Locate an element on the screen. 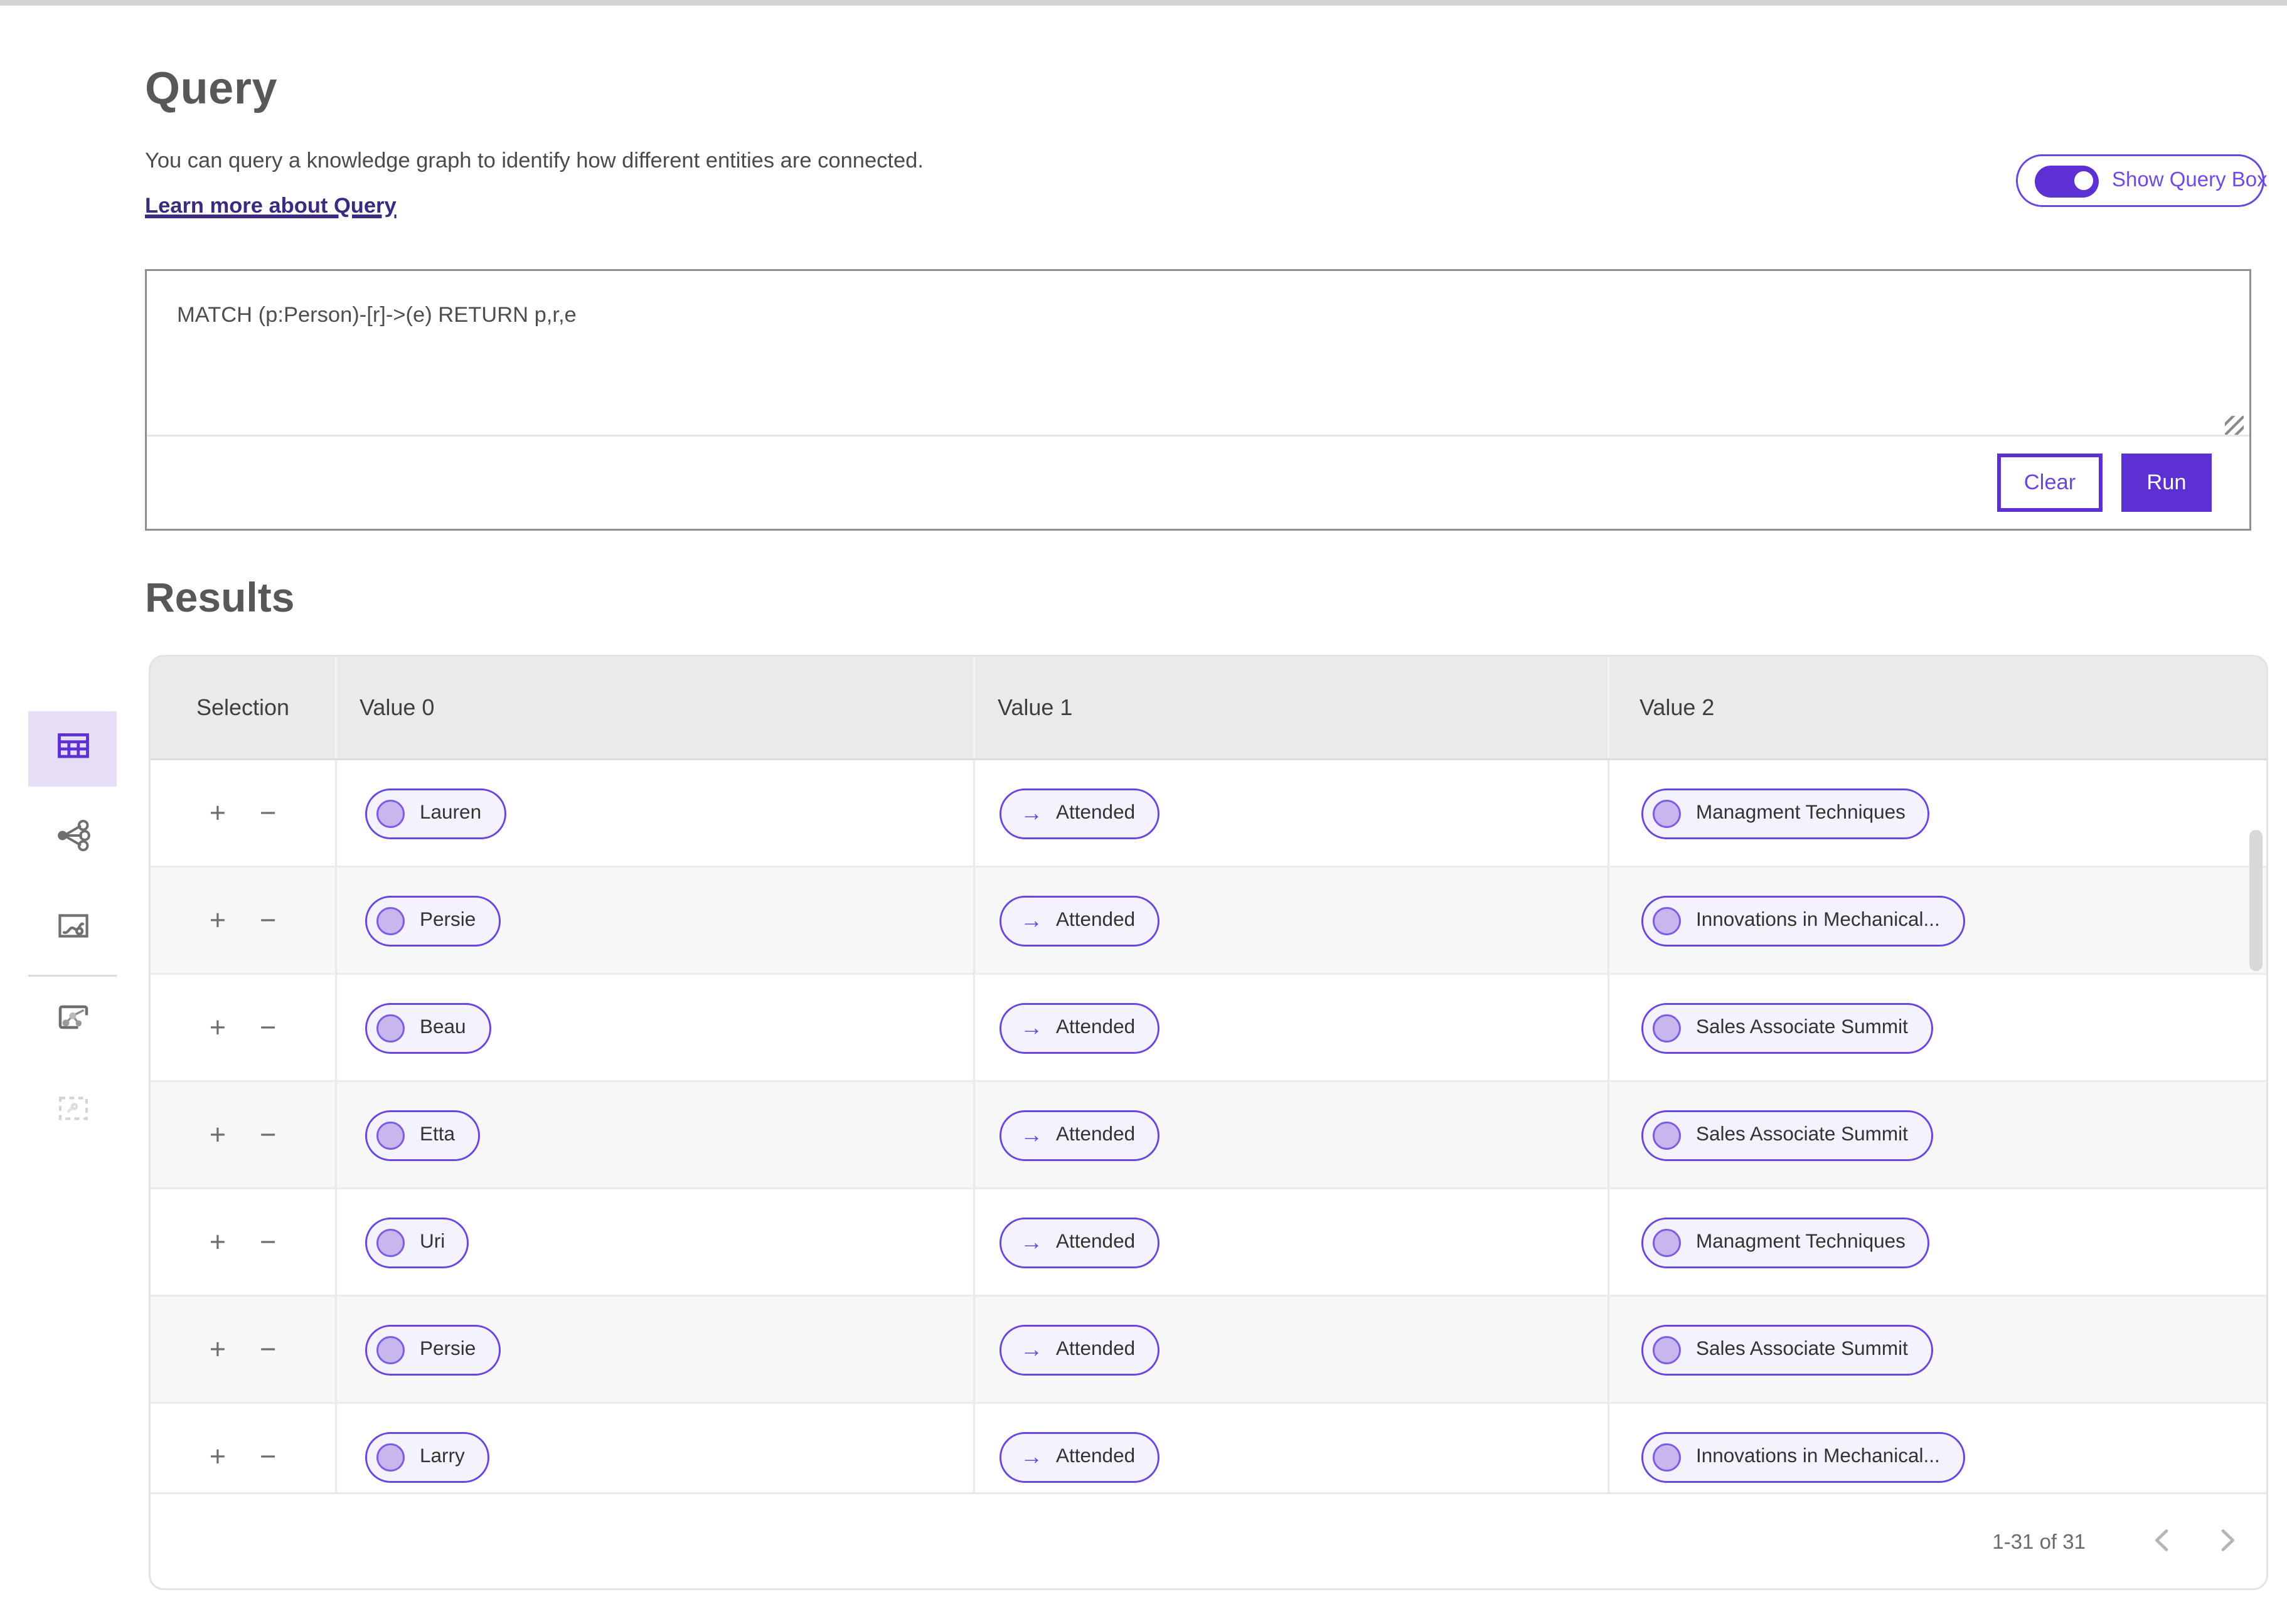 This screenshot has height=1624, width=2287. node-pill: Uri is located at coordinates (418, 1242).